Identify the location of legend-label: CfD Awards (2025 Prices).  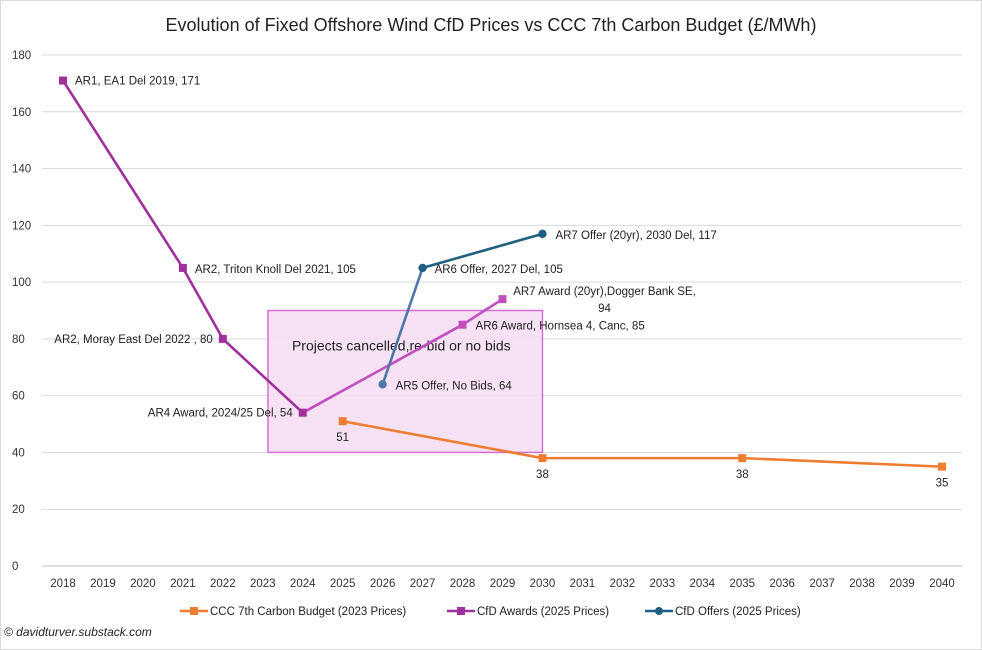
(543, 612).